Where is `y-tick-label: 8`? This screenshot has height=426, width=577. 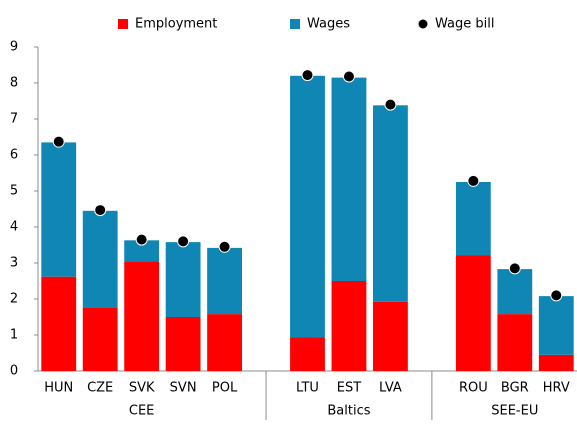
y-tick-label: 8 is located at coordinates (14, 83).